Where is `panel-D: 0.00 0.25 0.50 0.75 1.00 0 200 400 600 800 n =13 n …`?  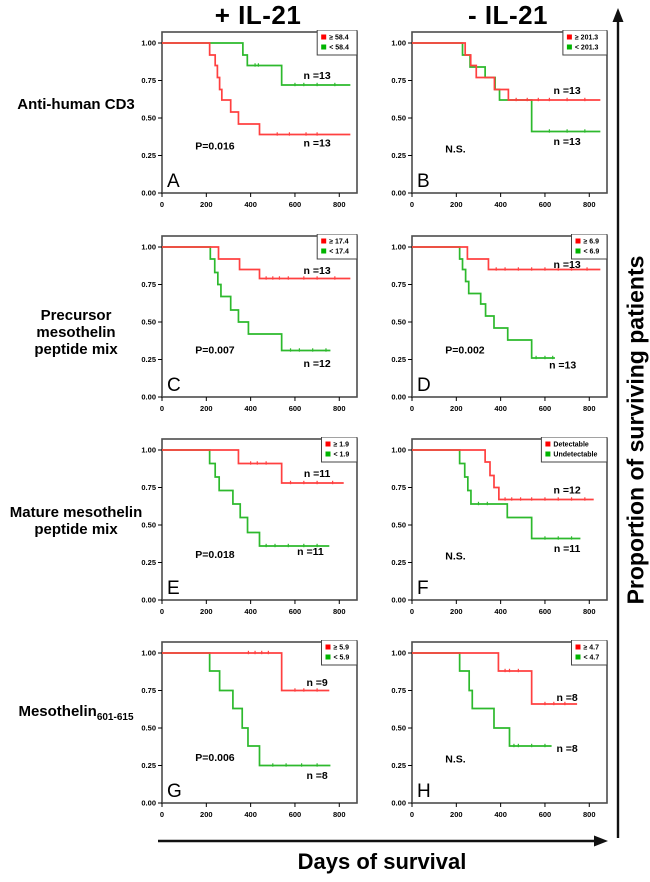
panel-D: 0.00 0.25 0.50 0.75 1.00 0 200 400 600 800 n =13 n … is located at coordinates (497, 333).